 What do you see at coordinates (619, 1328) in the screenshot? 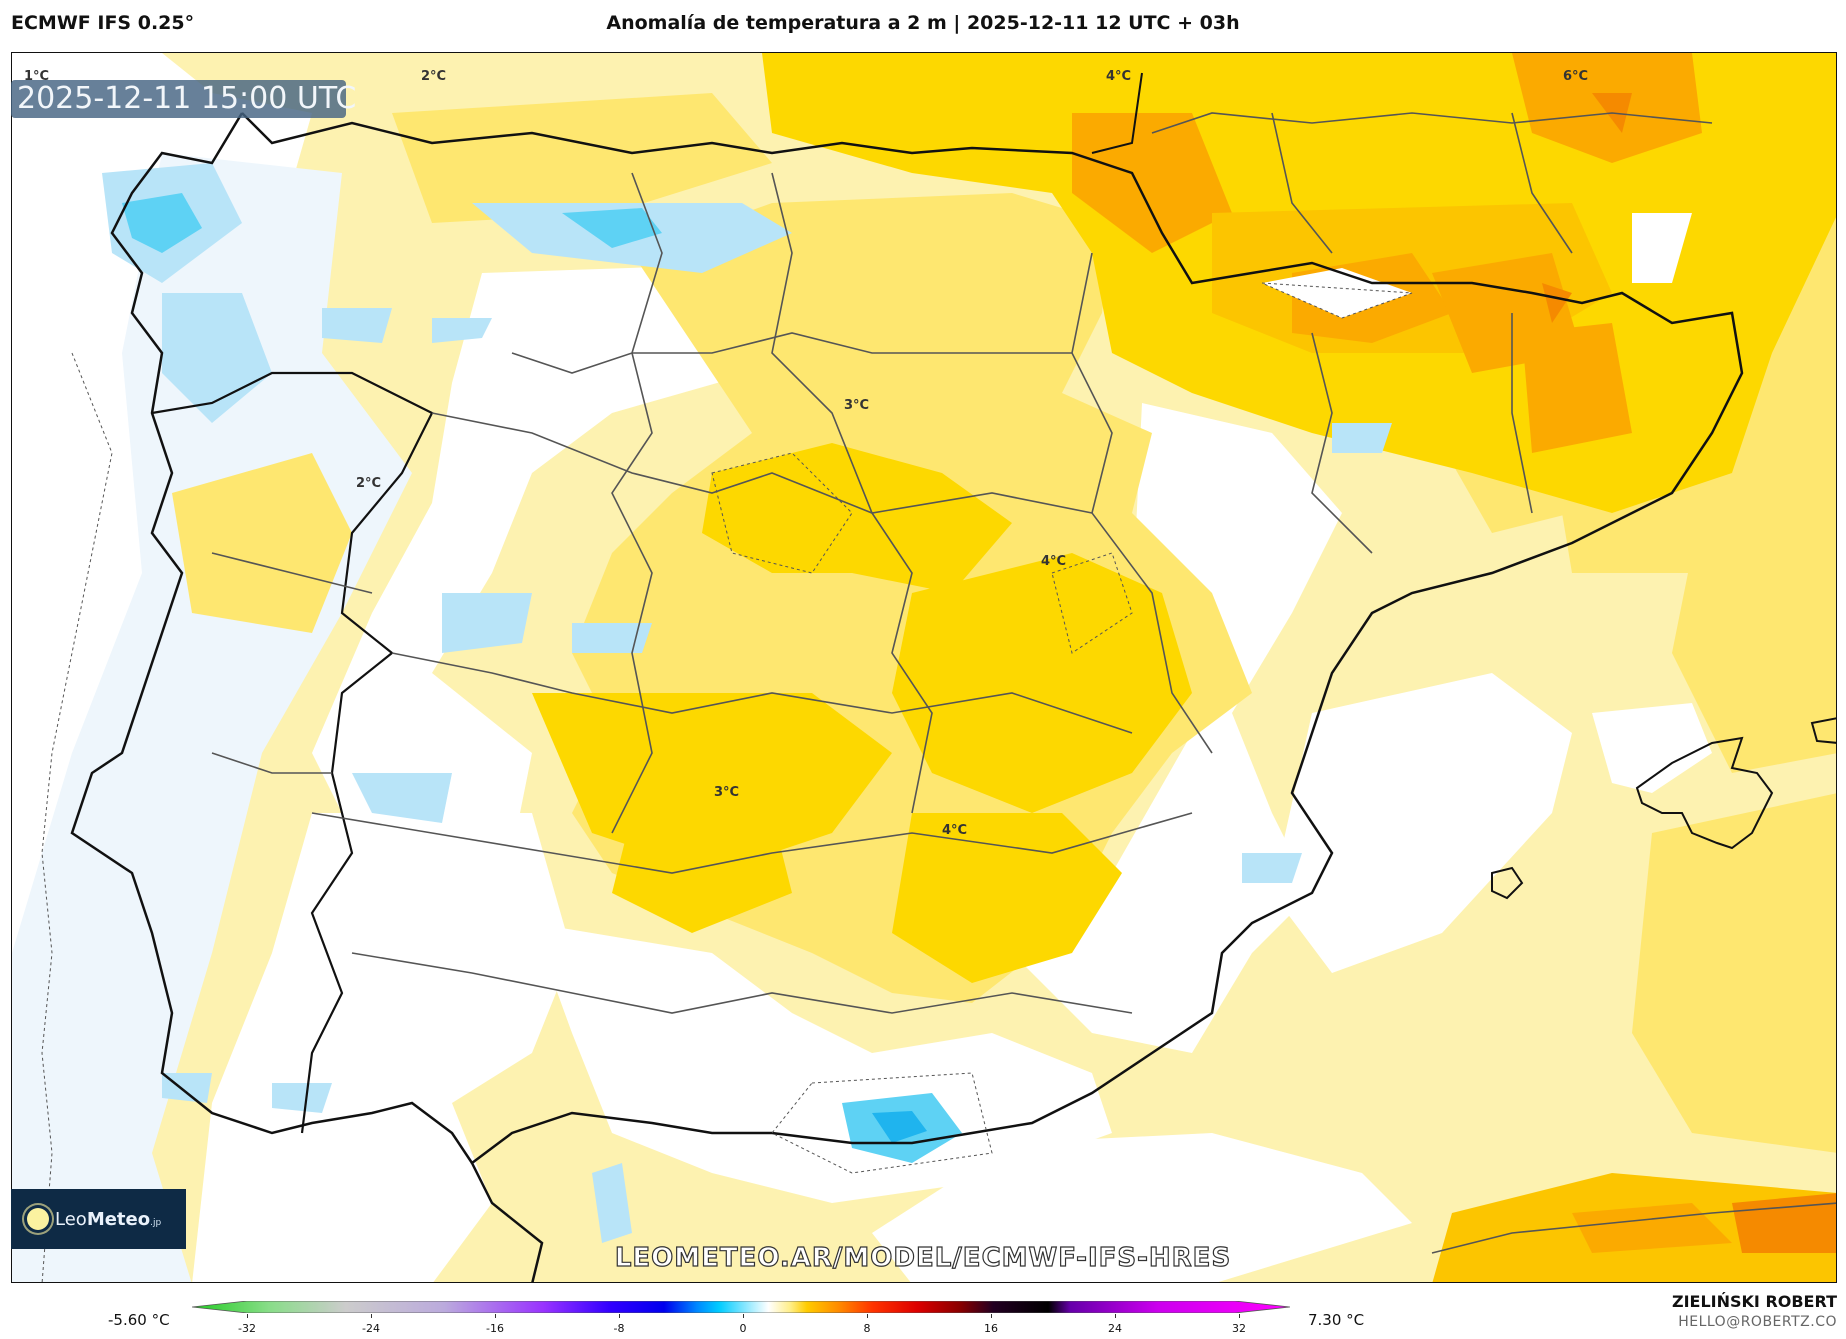
I see `colorbar-tick-label: -8` at bounding box center [619, 1328].